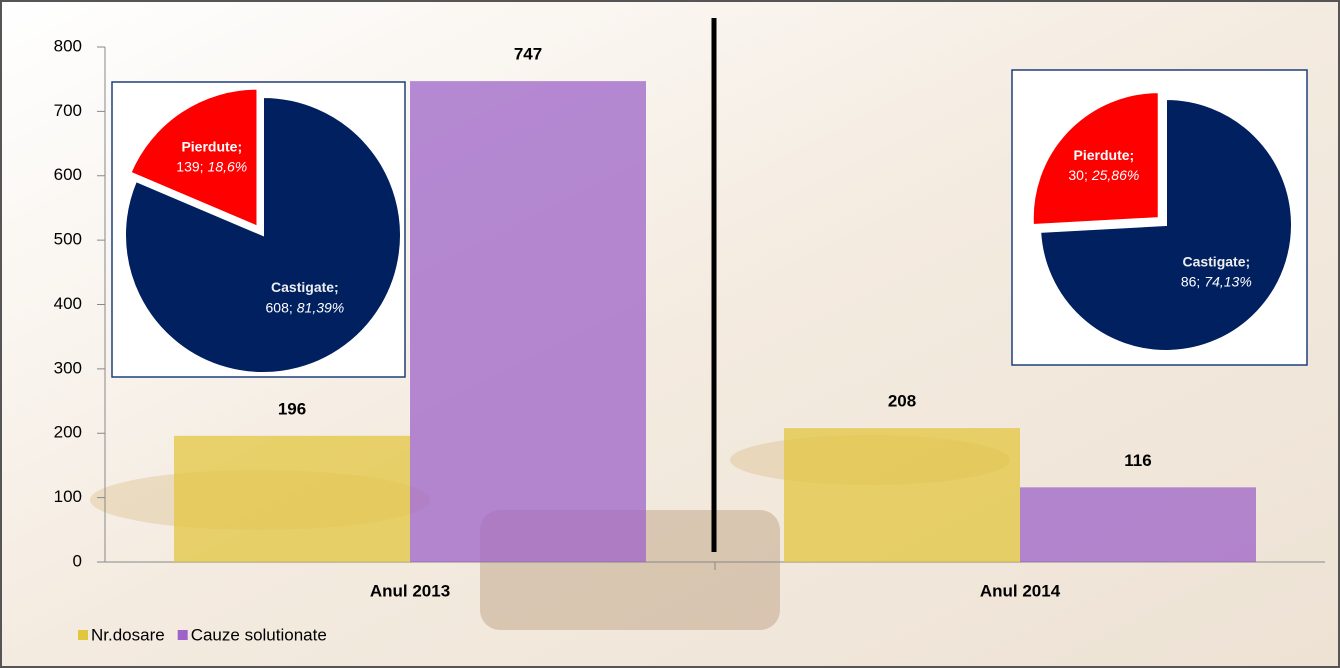  What do you see at coordinates (128, 634) in the screenshot?
I see `legend-label: Nr.dosare` at bounding box center [128, 634].